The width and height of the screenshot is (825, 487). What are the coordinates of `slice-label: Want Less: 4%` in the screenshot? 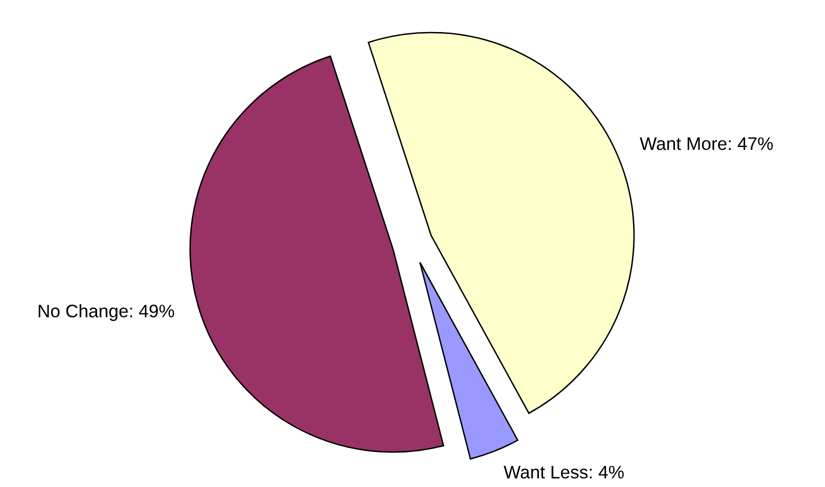 It's located at (564, 472).